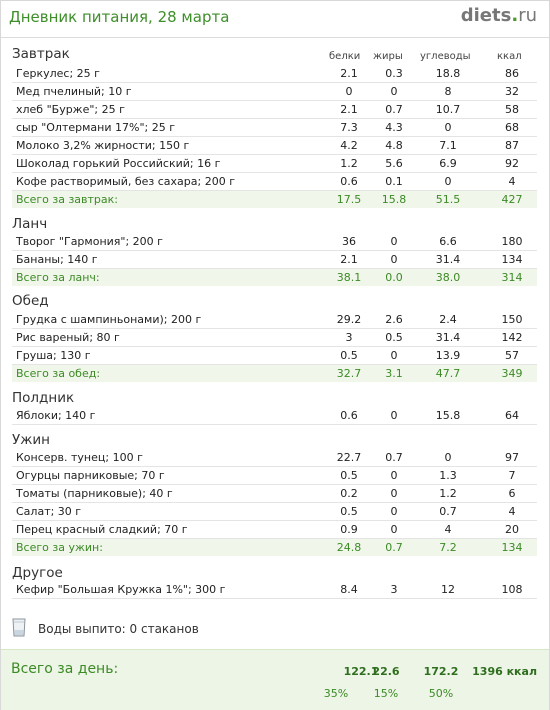 The width and height of the screenshot is (550, 710). Describe the element at coordinates (274, 530) in the screenshot. I see `food-row: Перец красный сладкий; 70 г 0.9 0 4 20` at that location.